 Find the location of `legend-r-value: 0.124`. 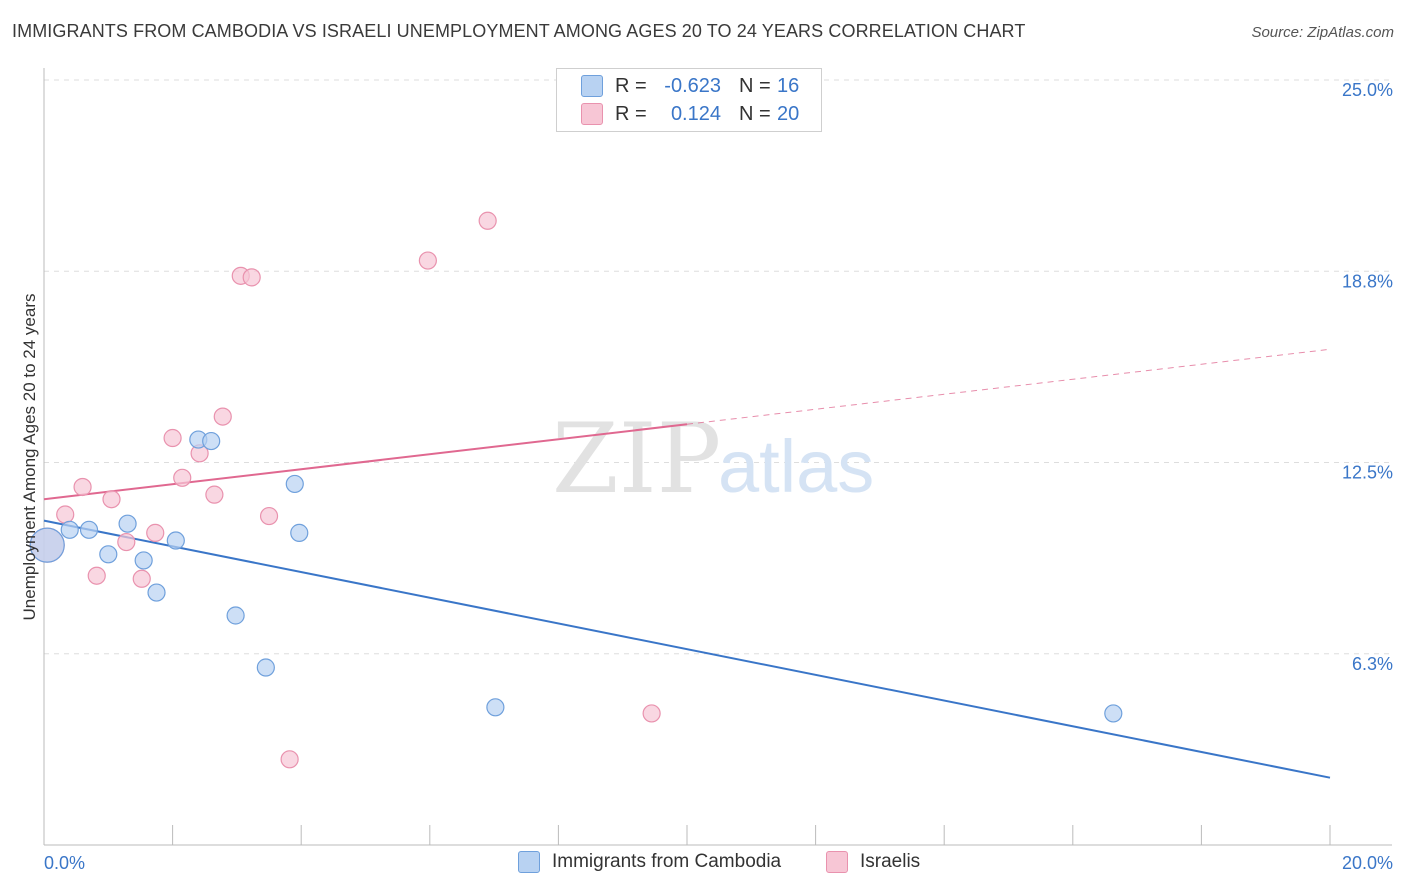

legend-r-value: 0.124 is located at coordinates (695, 113).